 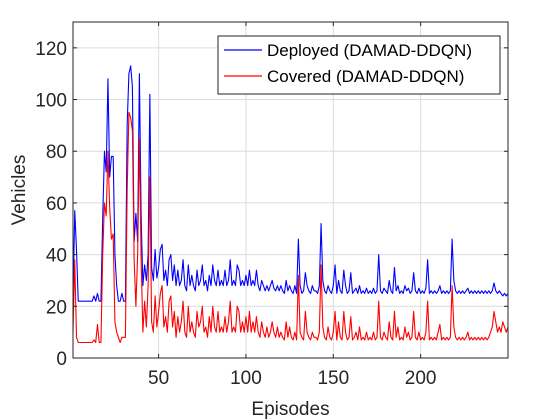 I want to click on x-axis-label: Episodes, so click(x=290, y=409).